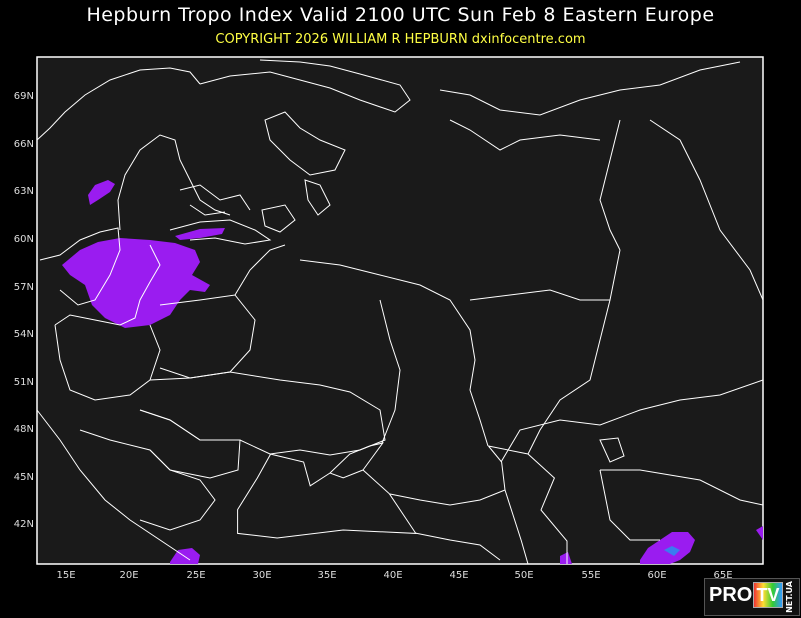 This screenshot has height=618, width=801. What do you see at coordinates (632, 421) in the screenshot?
I see `border-kazakhstan` at bounding box center [632, 421].